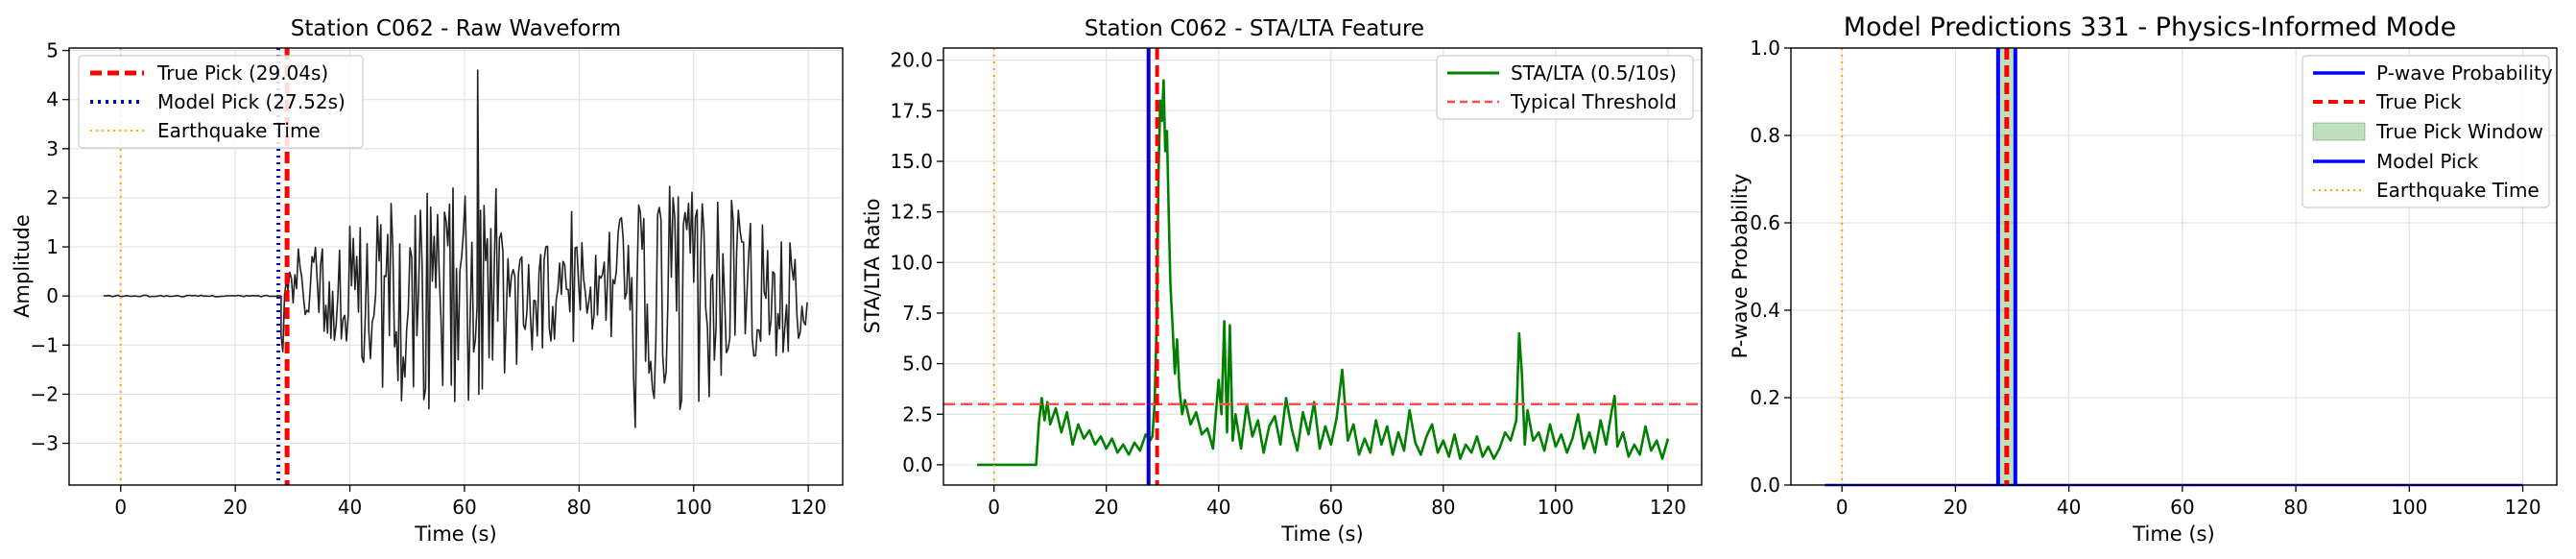  What do you see at coordinates (52, 99) in the screenshot?
I see `y-tick-label: 4` at bounding box center [52, 99].